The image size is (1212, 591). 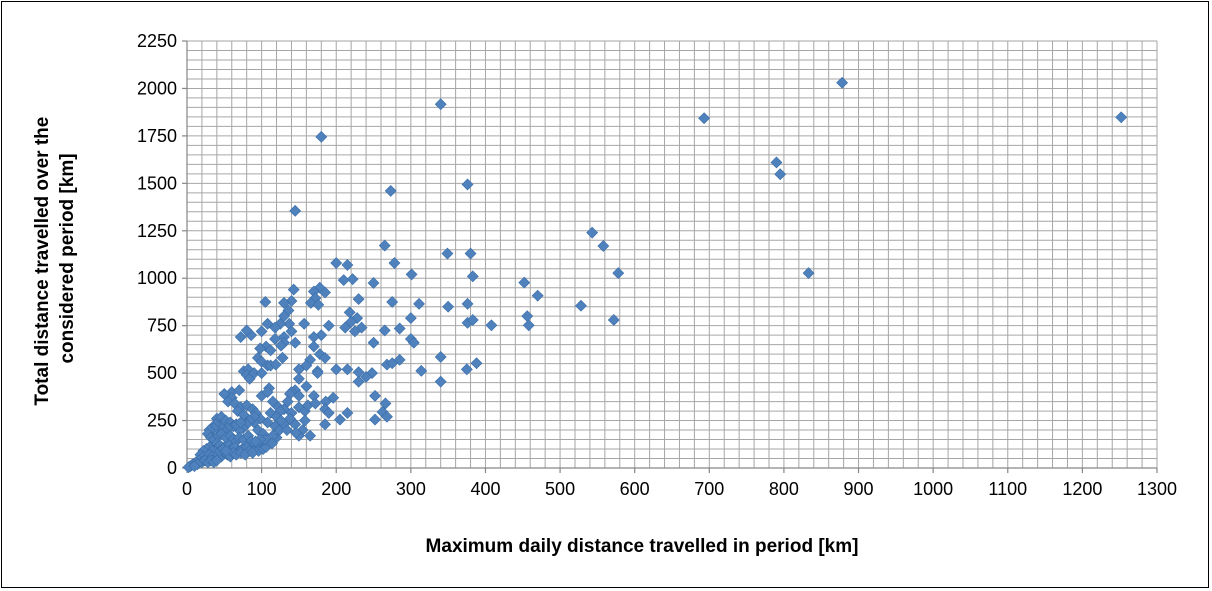 I want to click on y-tick-label: 1000, so click(x=157, y=278).